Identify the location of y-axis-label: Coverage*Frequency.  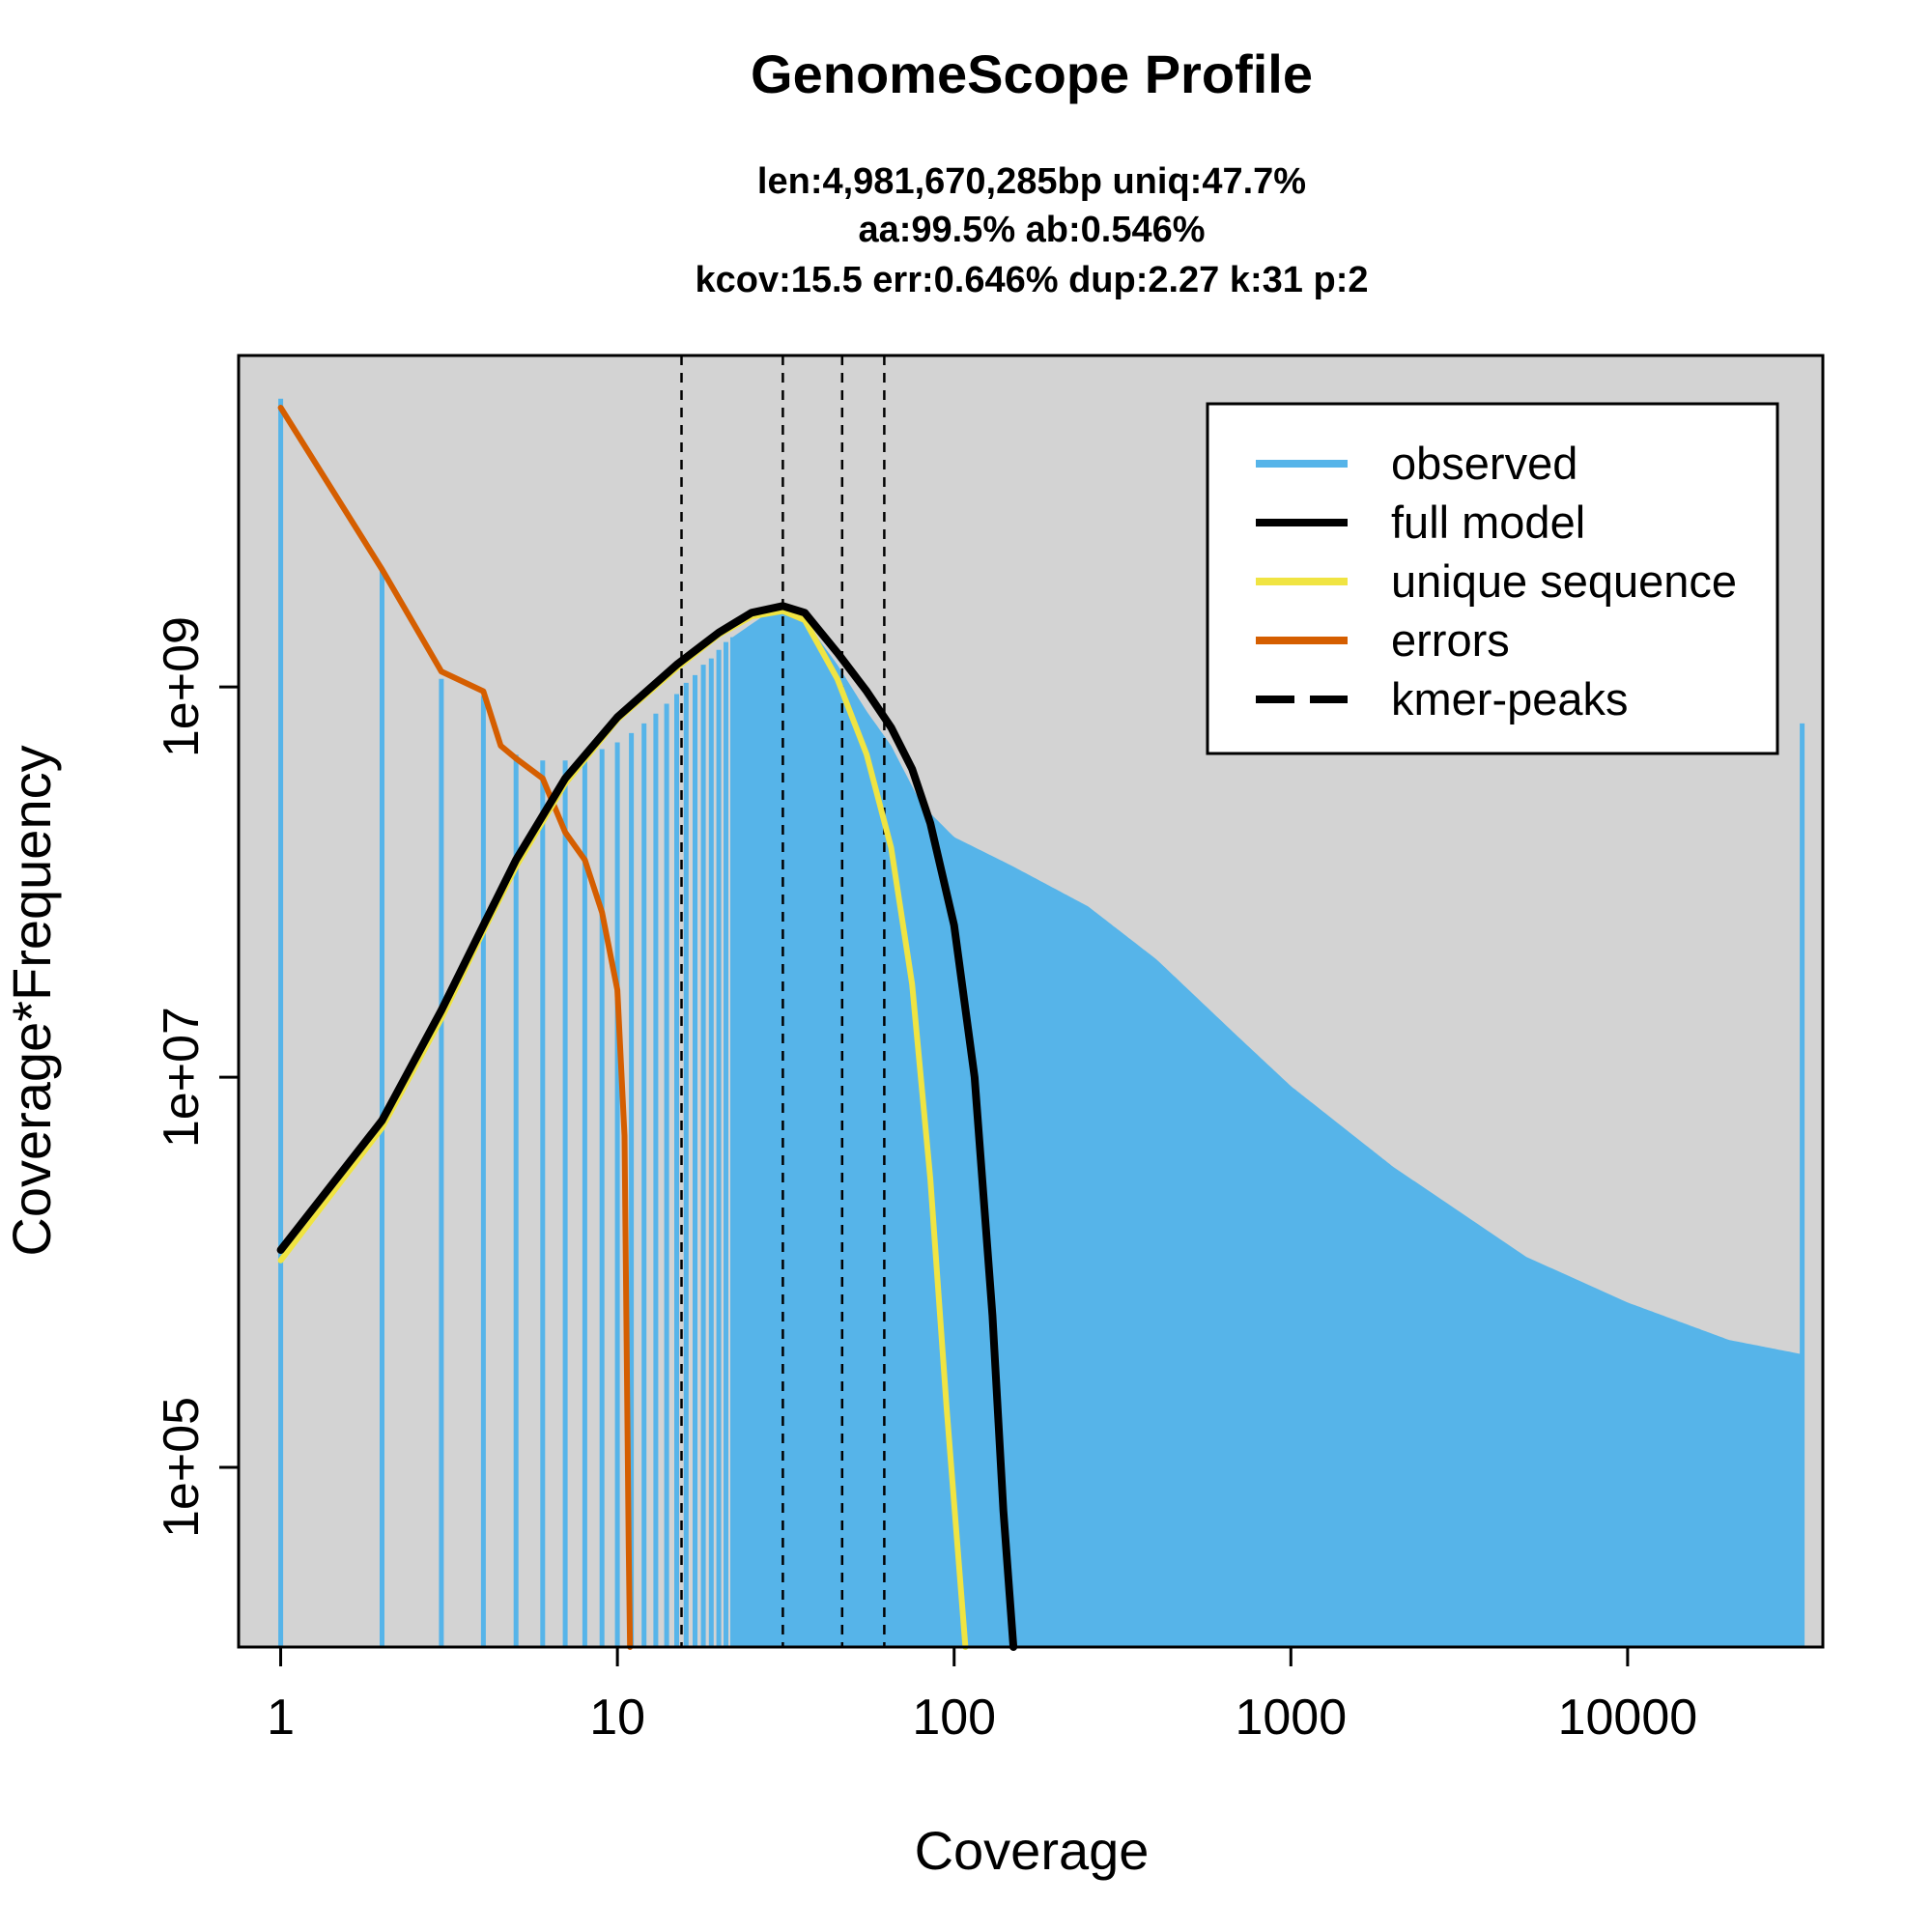
(31, 1000).